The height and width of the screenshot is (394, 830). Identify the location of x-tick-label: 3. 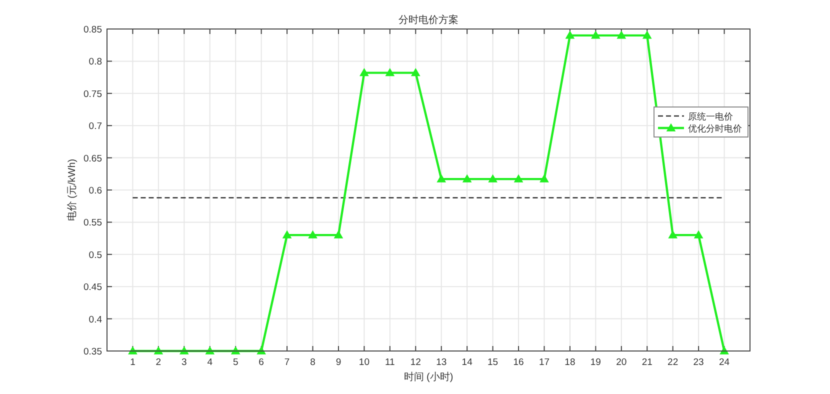
(184, 362).